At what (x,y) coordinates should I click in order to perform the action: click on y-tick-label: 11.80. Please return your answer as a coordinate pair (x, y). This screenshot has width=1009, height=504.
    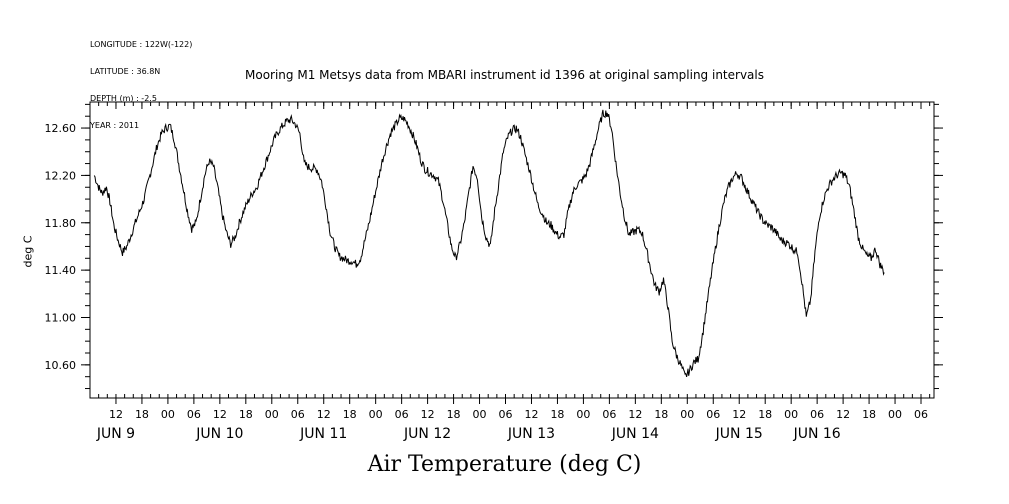
    Looking at the image, I should click on (61, 223).